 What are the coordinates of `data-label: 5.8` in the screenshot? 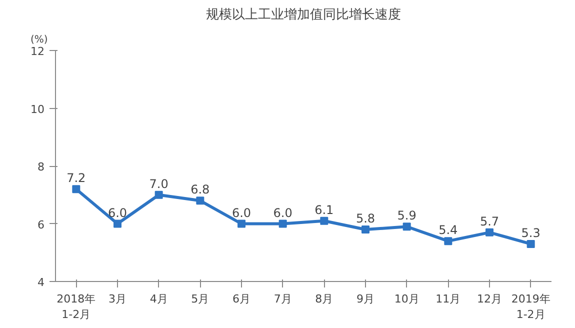 It's located at (366, 219).